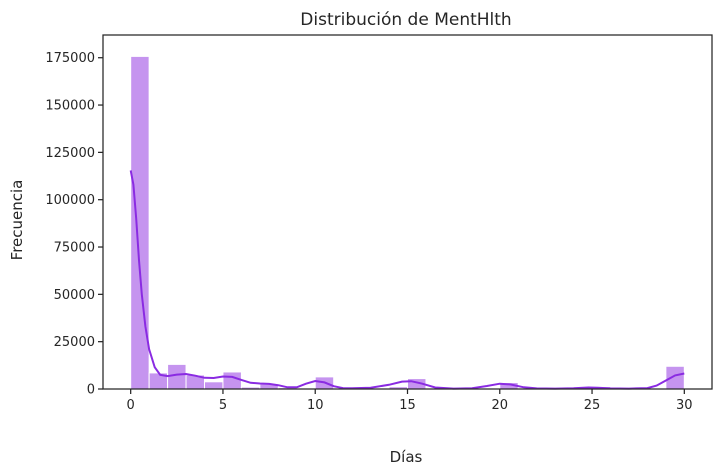 Image resolution: width=724 pixels, height=475 pixels. I want to click on y-tick-label: 125000, so click(70, 153).